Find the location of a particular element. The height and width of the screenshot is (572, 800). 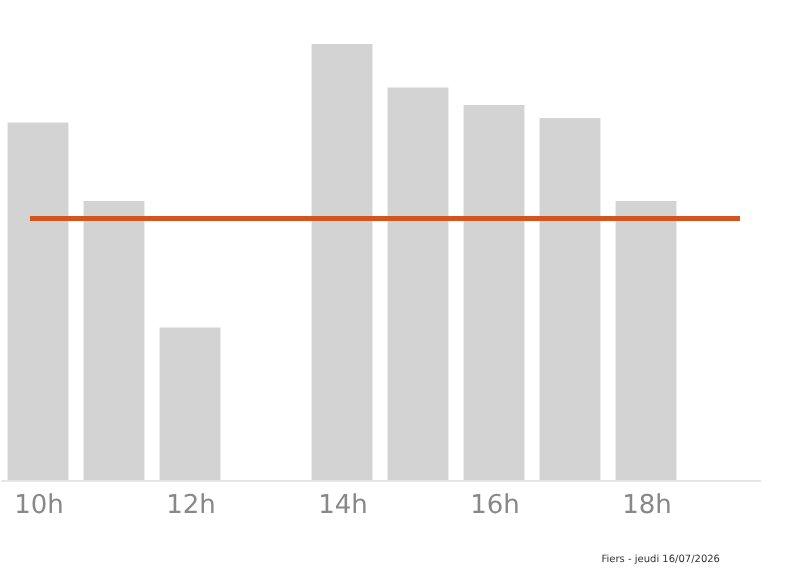

x-tick-label: 12h is located at coordinates (191, 506).